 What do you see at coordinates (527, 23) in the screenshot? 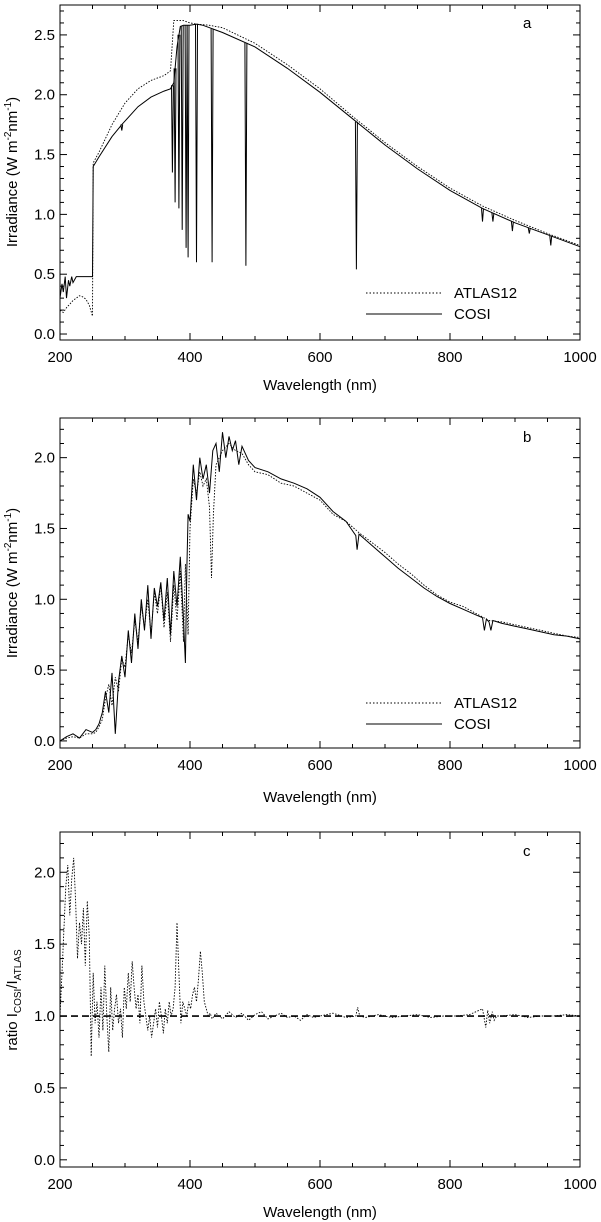
I see `panel-letter: a` at bounding box center [527, 23].